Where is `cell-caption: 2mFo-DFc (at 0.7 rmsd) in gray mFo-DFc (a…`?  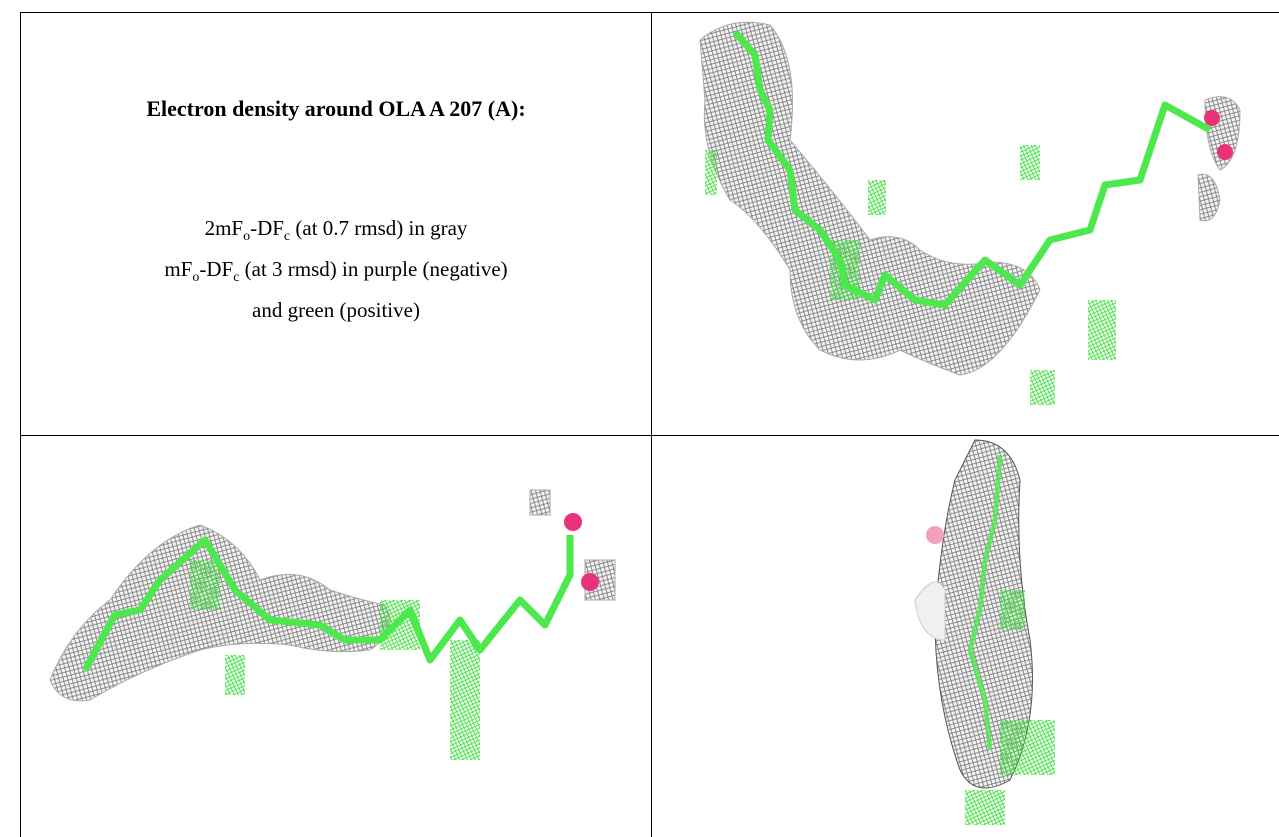
cell-caption: 2mFo-DFc (at 0.7 rmsd) in gray mFo-DFc (a… is located at coordinates (336, 269).